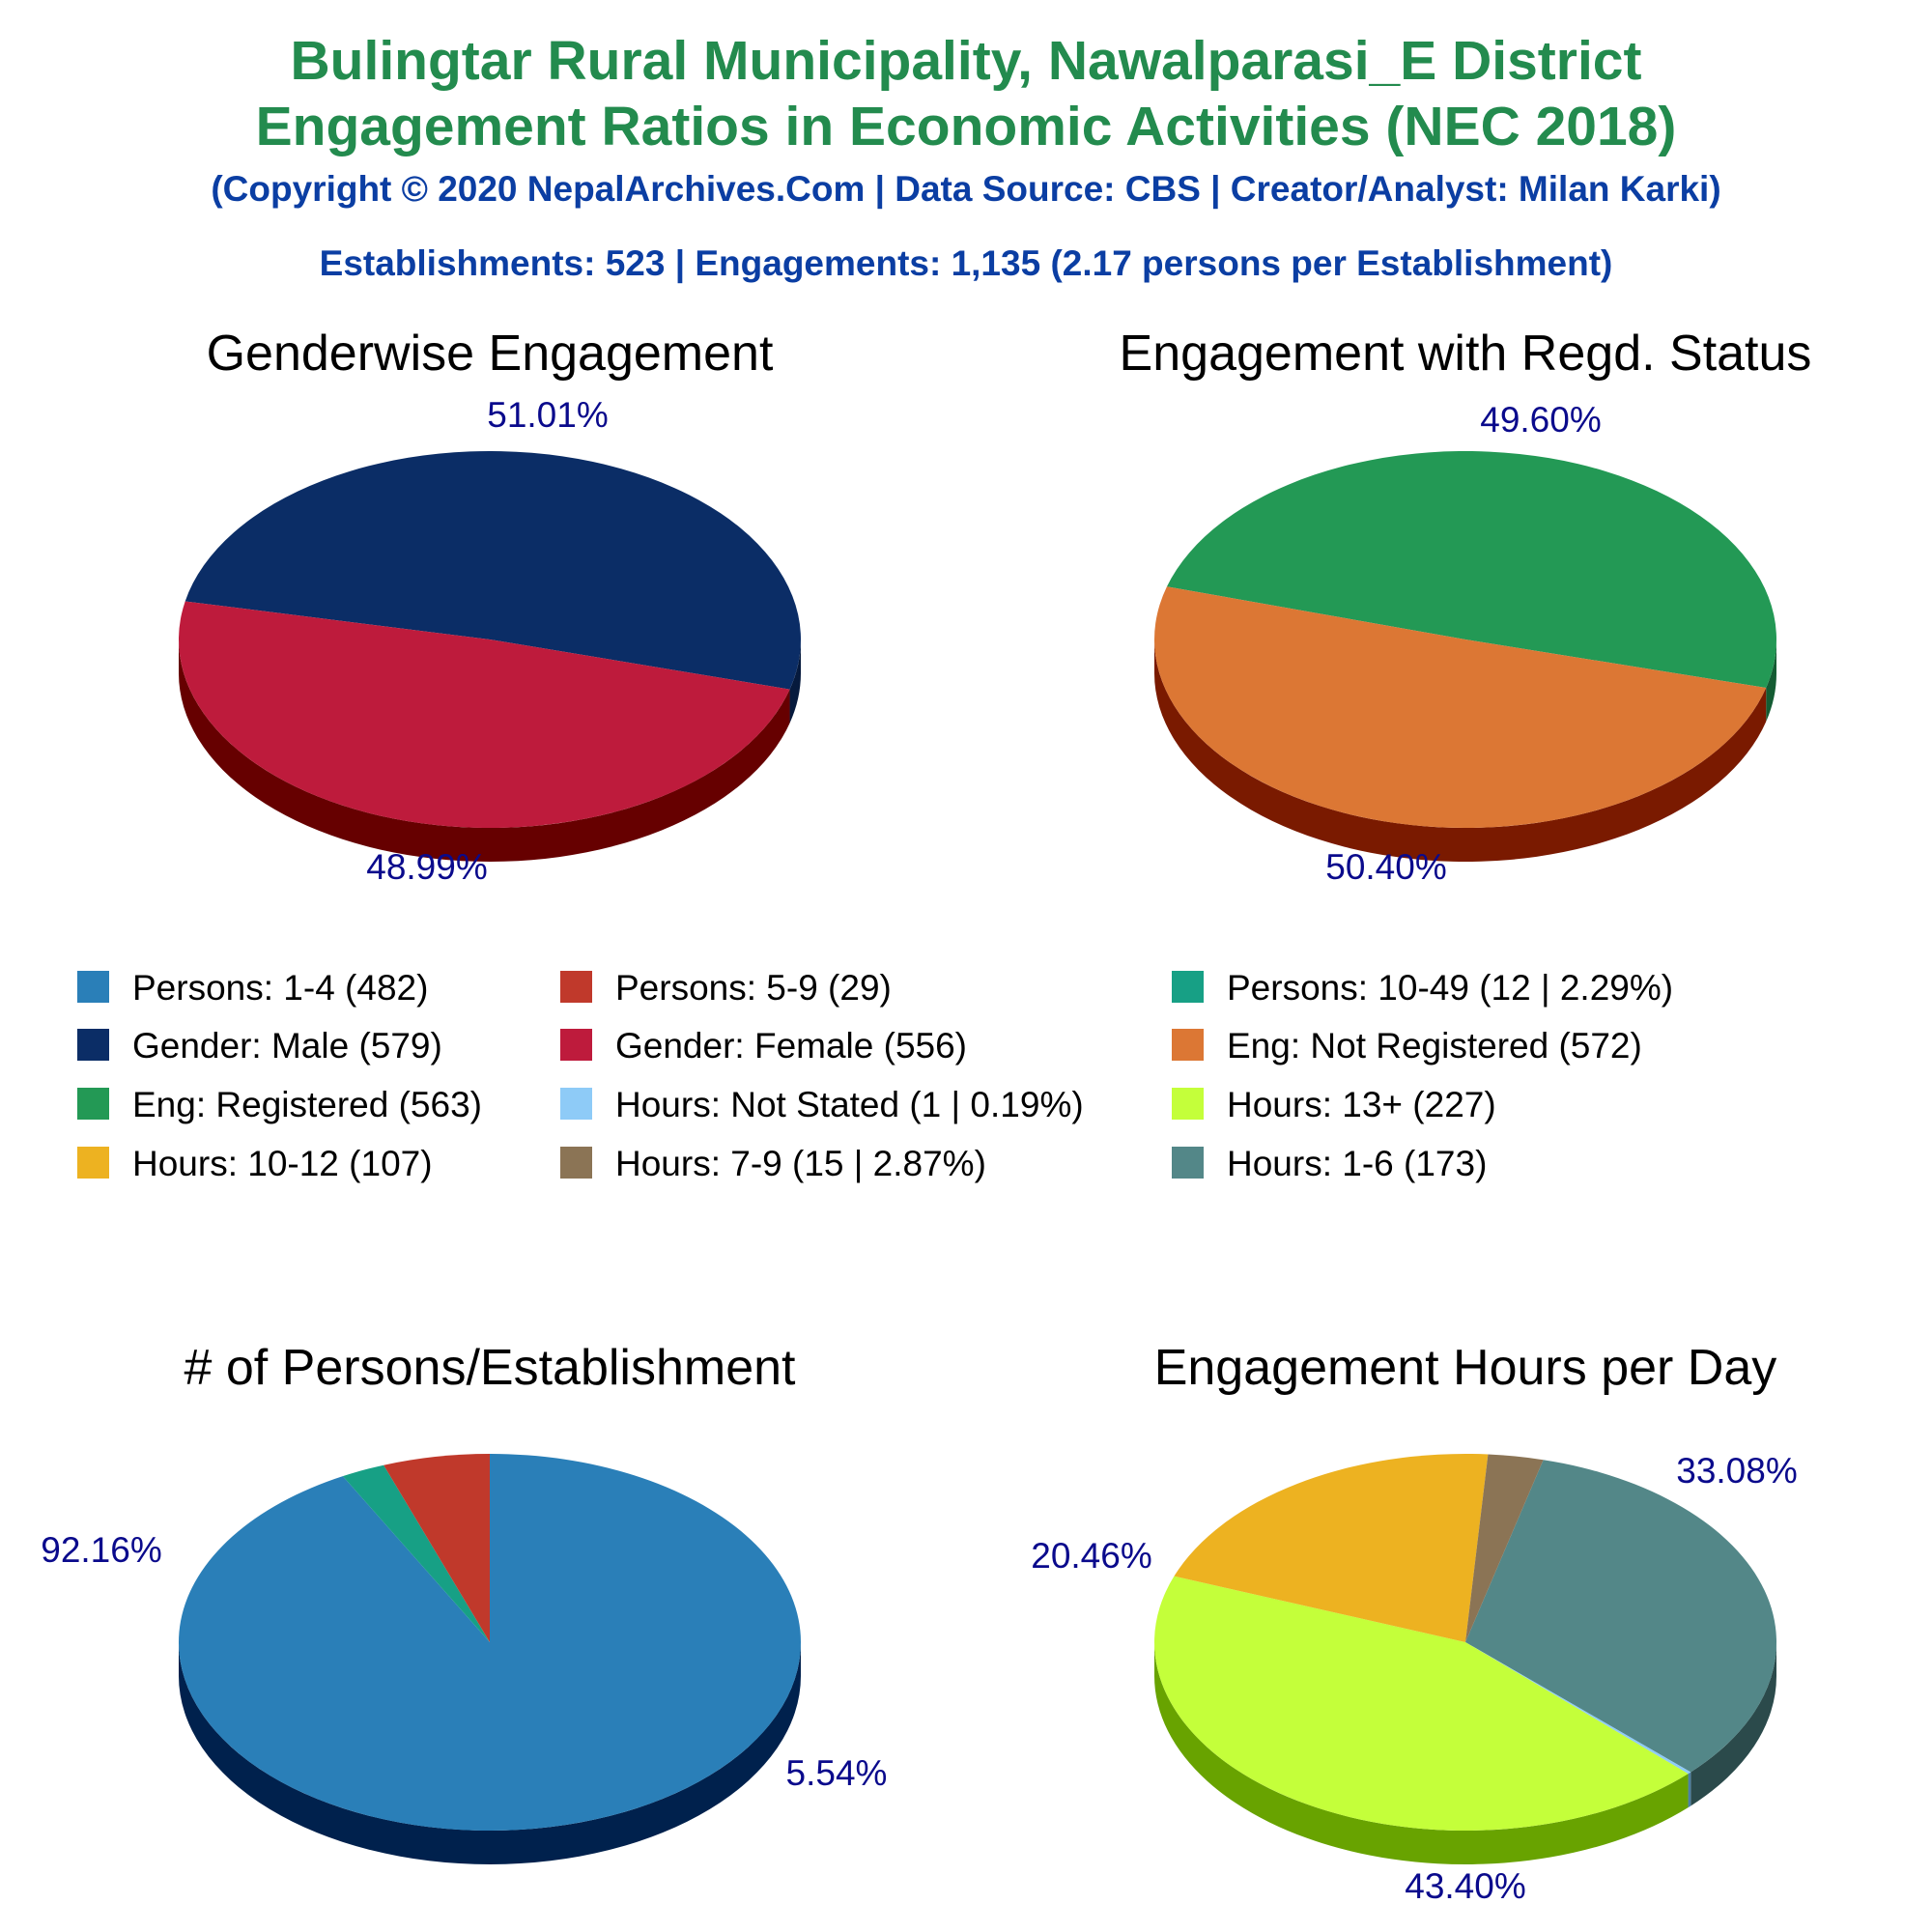 This screenshot has width=1932, height=1932. Describe the element at coordinates (1466, 354) in the screenshot. I see `pie-title: Engagement with Regd. Status` at that location.